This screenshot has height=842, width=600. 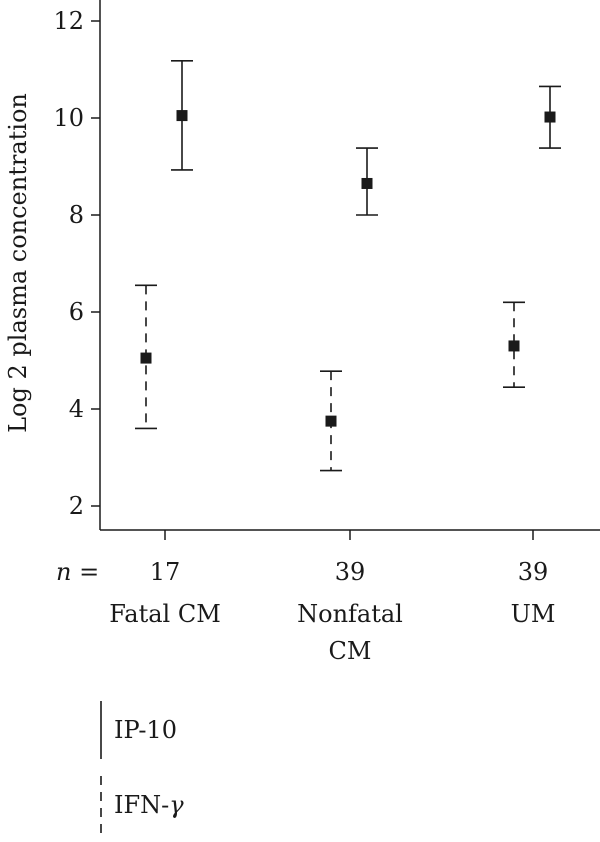 I want to click on y-tick-label: 2, so click(x=76, y=506).